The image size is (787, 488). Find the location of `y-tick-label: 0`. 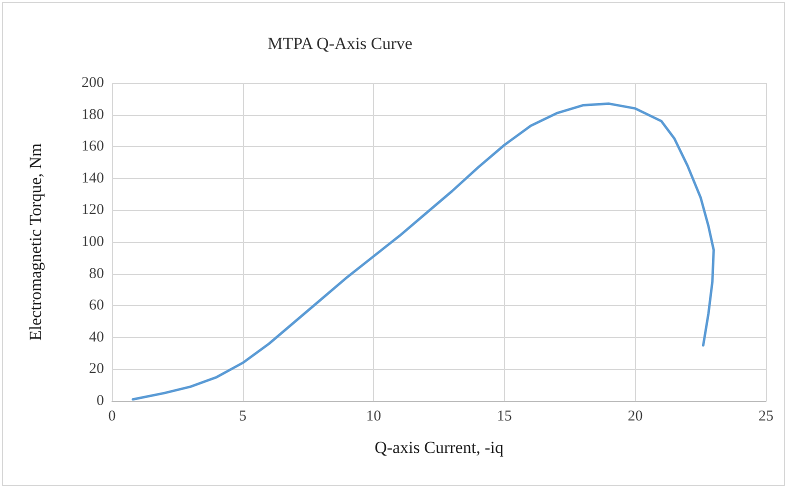

y-tick-label: 0 is located at coordinates (100, 401).